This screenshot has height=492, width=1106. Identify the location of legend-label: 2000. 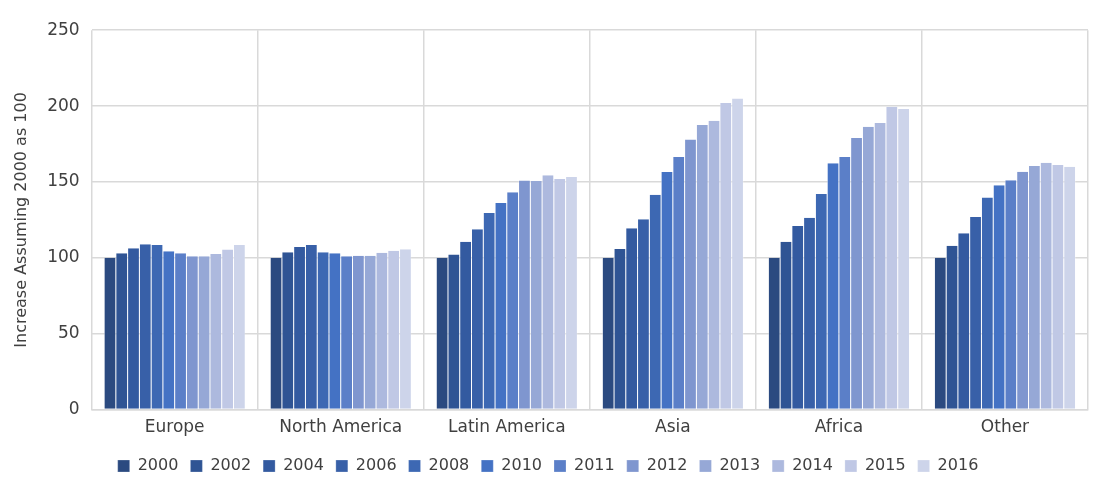
(158, 465).